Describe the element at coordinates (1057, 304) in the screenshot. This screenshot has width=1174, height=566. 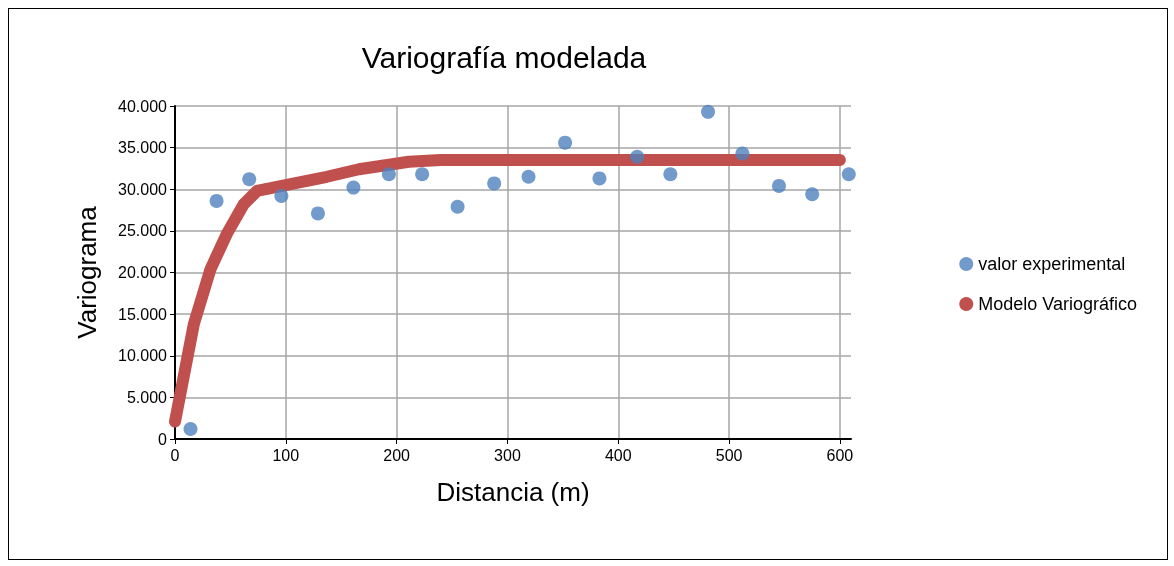
I see `legend-label: Modelo Variográfico` at that location.